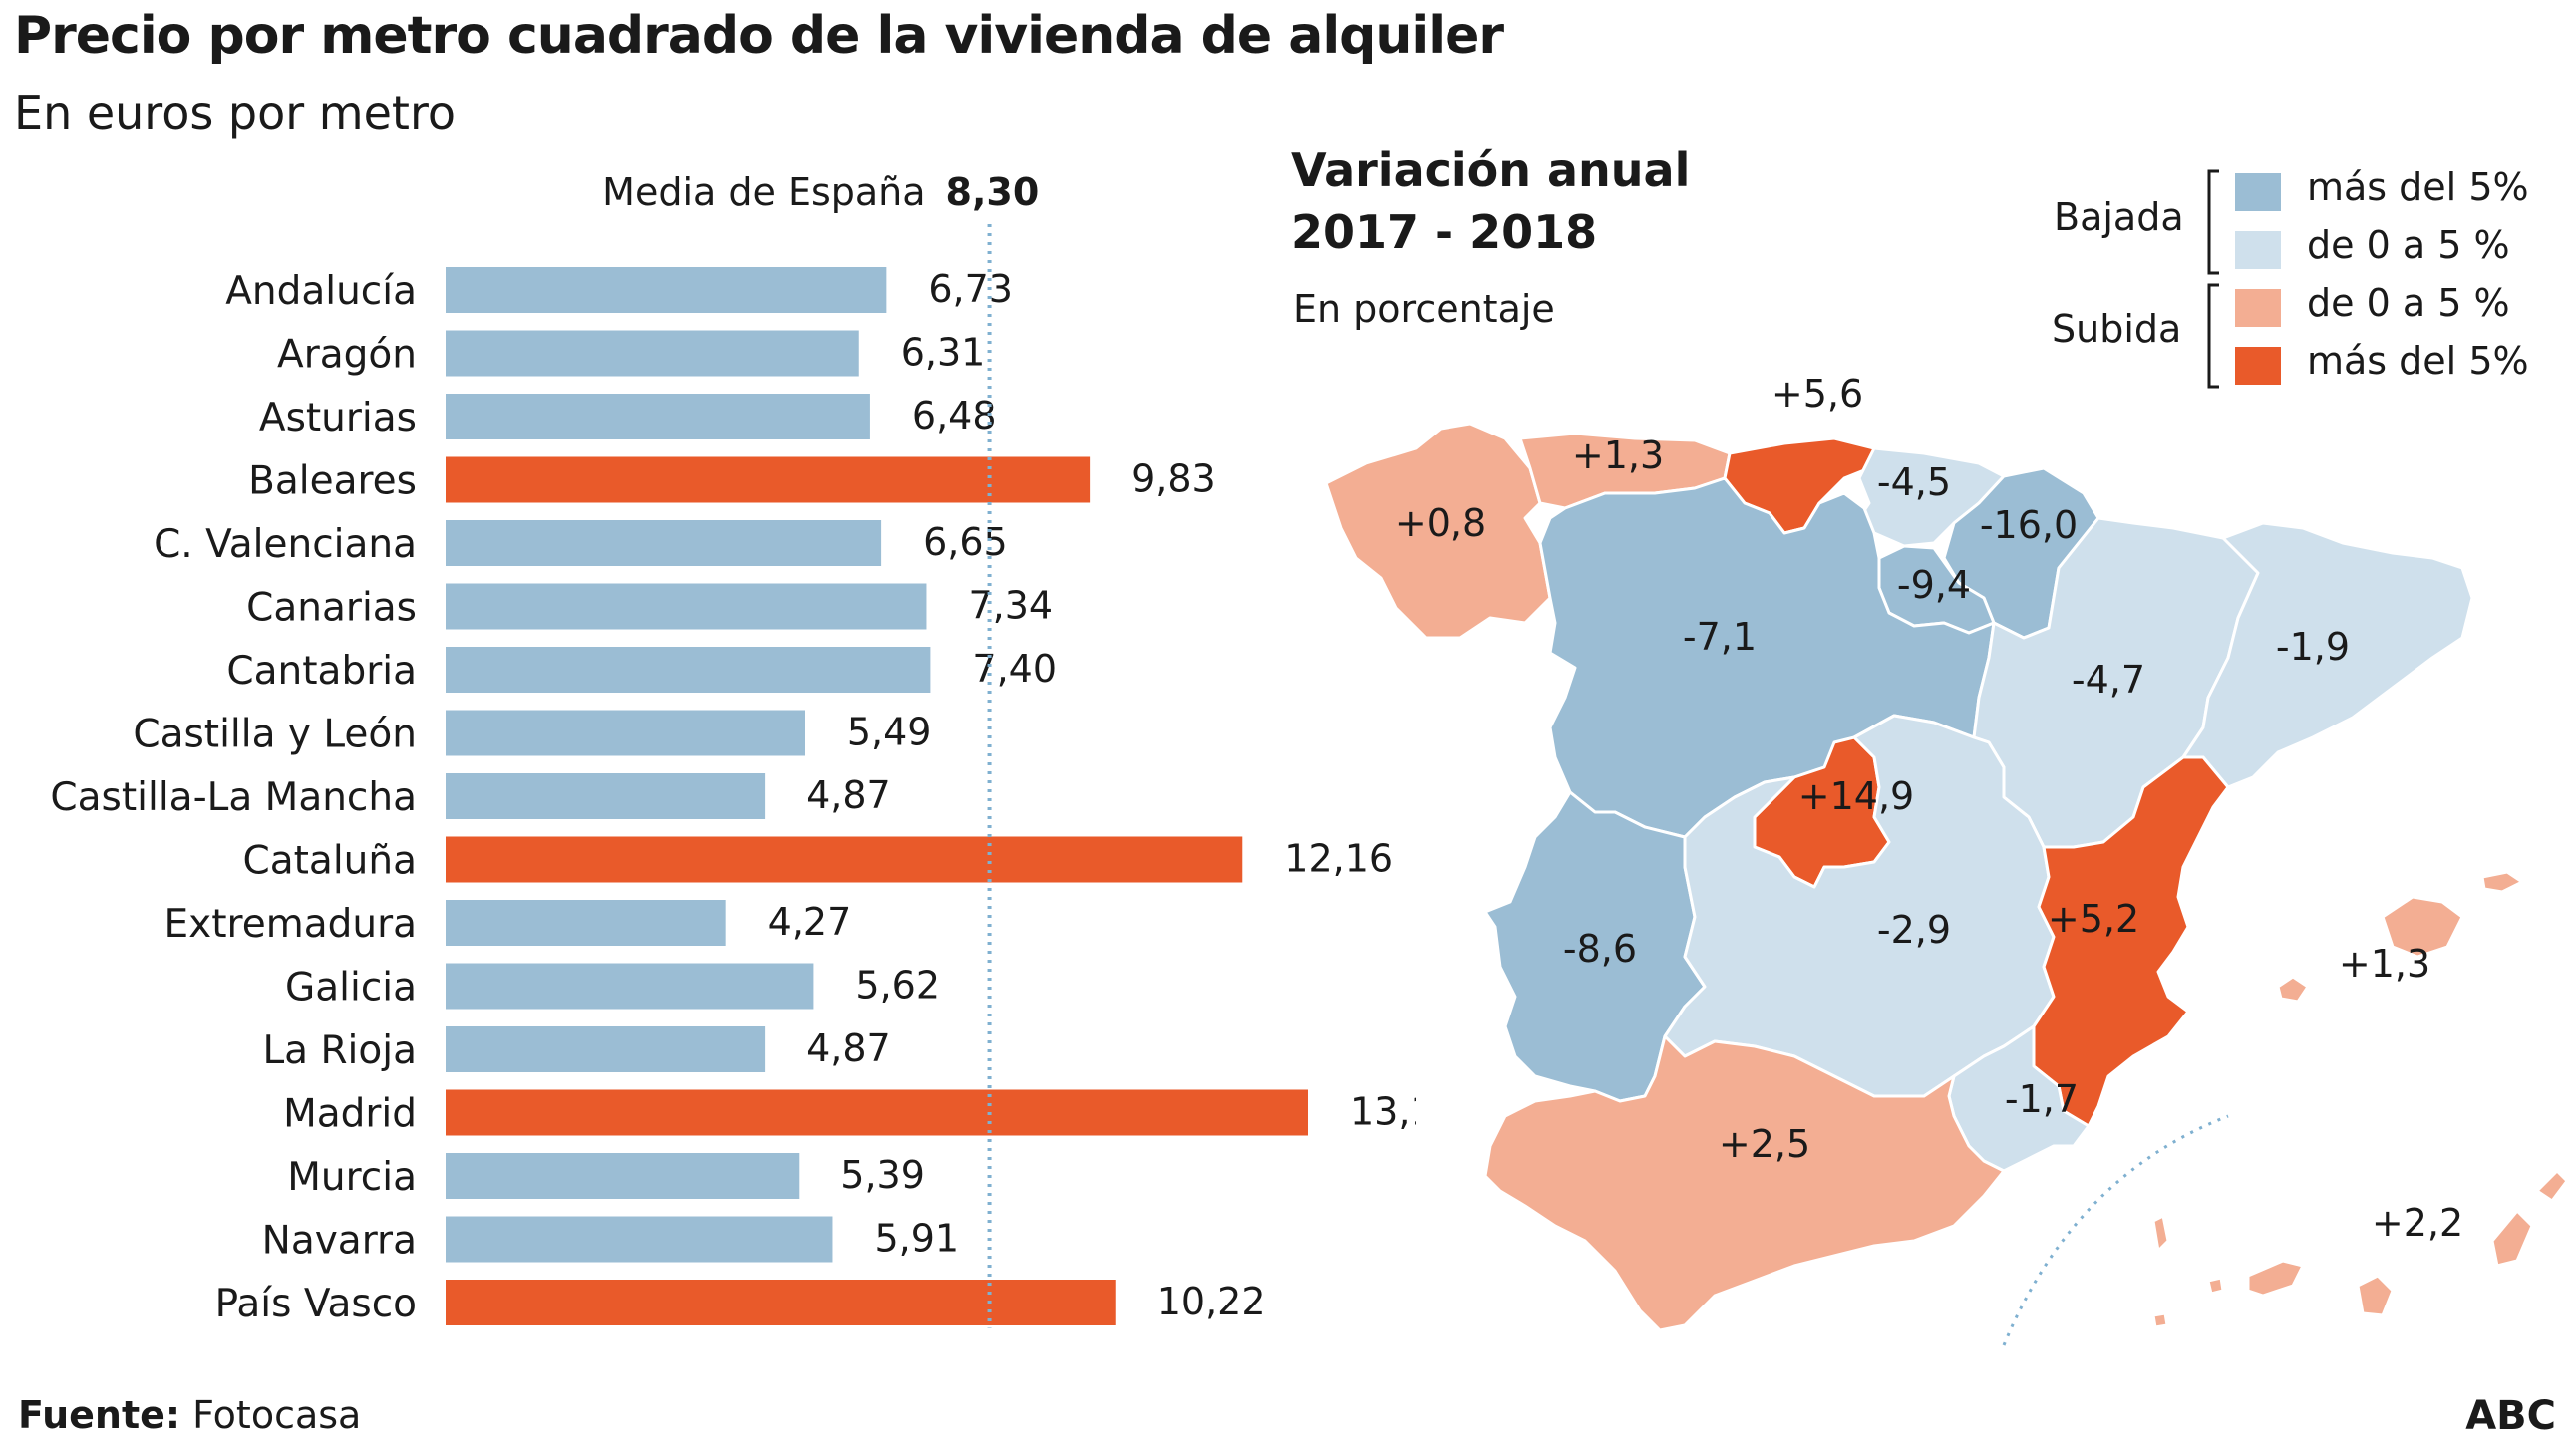 The image size is (2576, 1450). What do you see at coordinates (1491, 170) in the screenshot?
I see `map-title-line1: Variación anual` at bounding box center [1491, 170].